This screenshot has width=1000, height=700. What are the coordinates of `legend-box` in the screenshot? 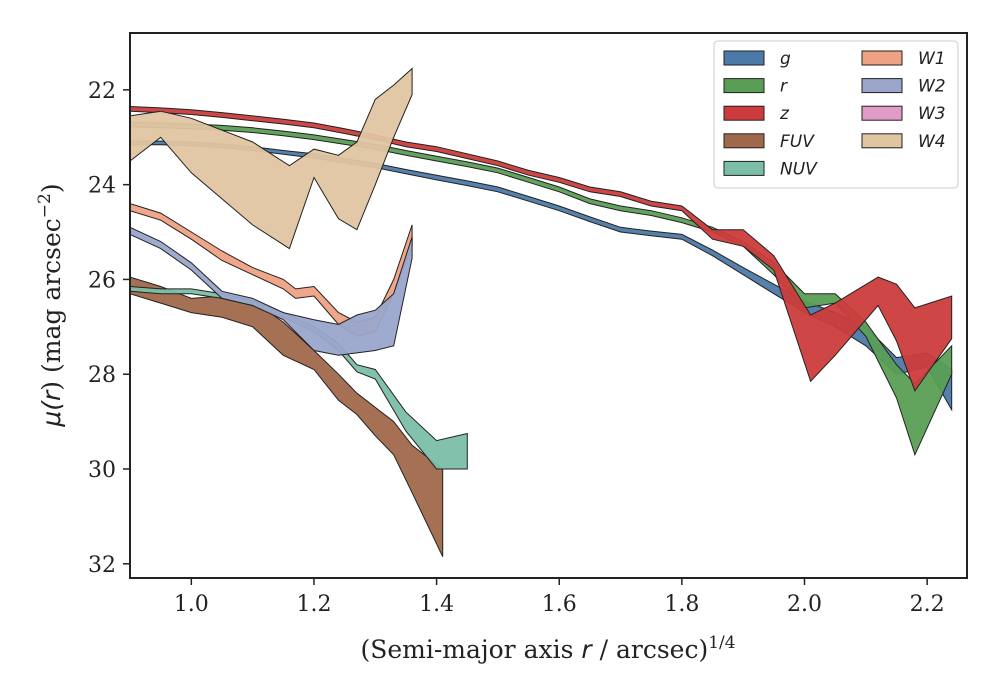 It's located at (836, 114).